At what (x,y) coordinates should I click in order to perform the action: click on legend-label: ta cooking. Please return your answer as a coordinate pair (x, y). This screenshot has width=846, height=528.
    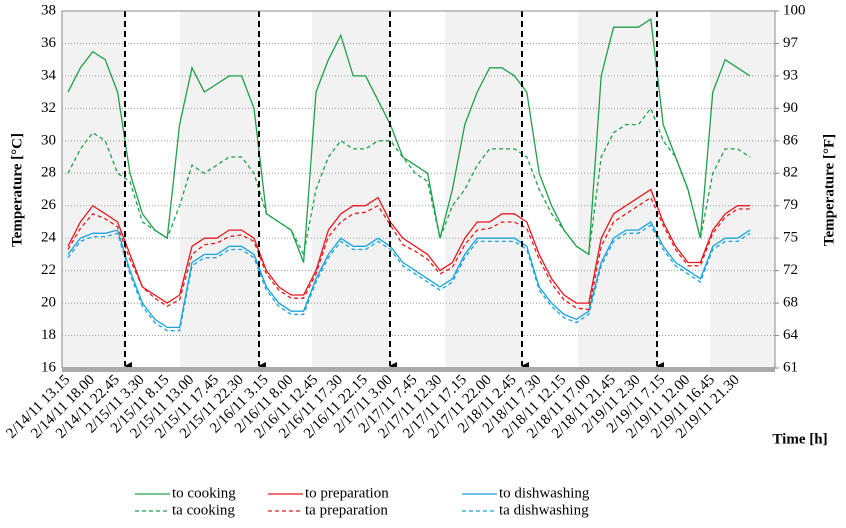
    Looking at the image, I should click on (203, 510).